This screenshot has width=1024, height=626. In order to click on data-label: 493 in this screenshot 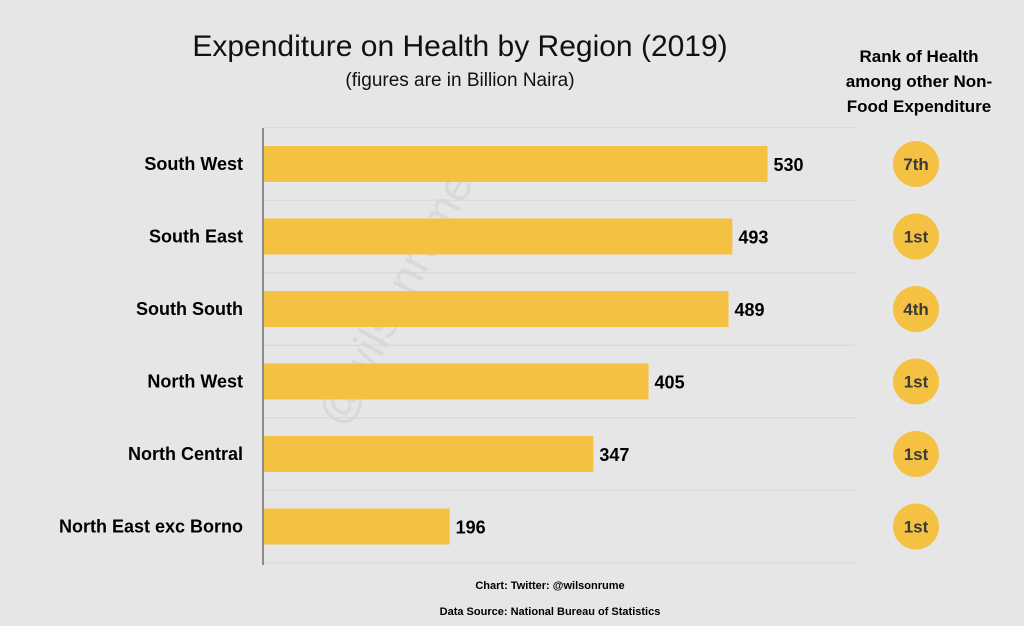, I will do `click(753, 238)`.